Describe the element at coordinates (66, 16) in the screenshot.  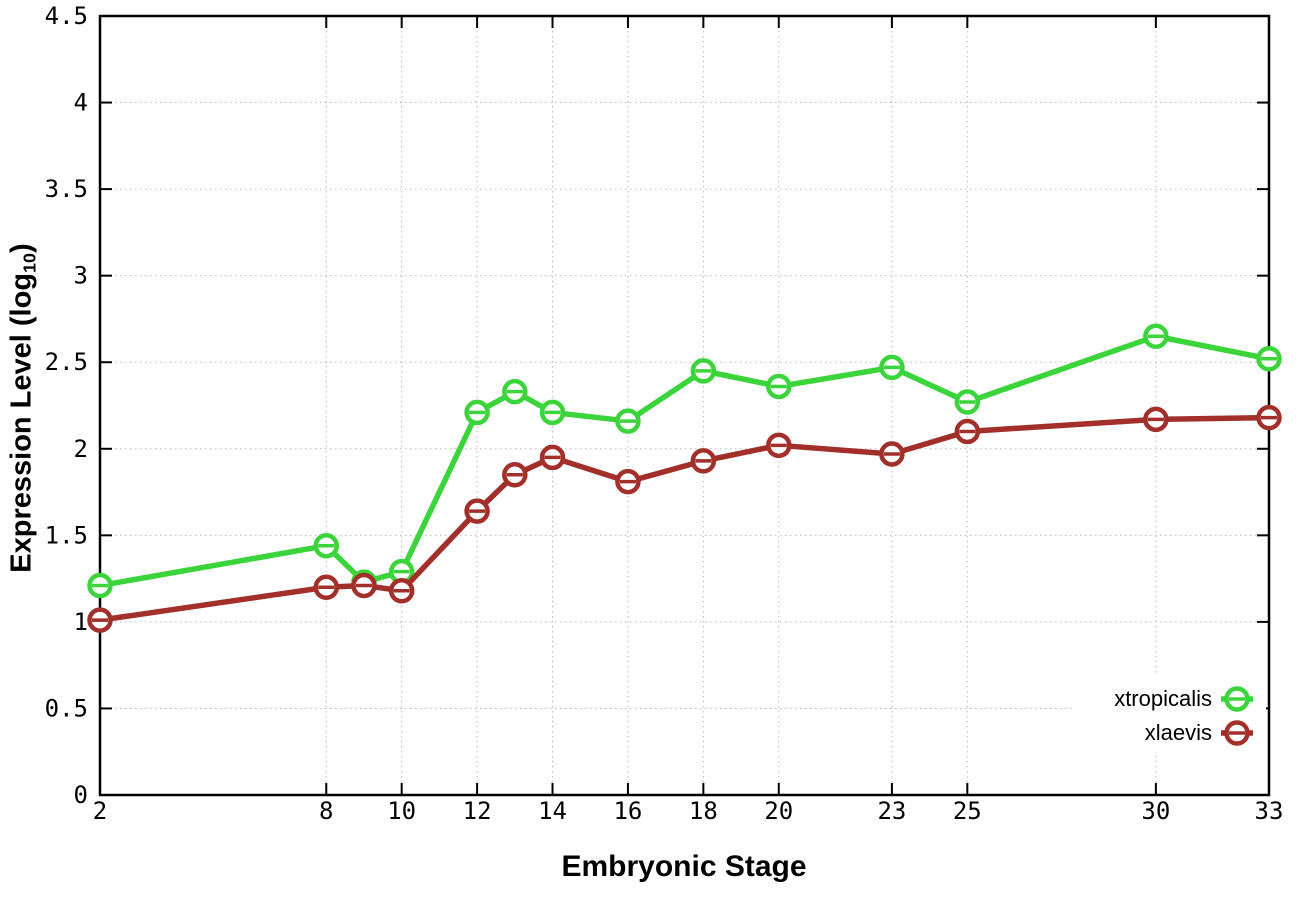
I see `y-tick-label-4.5: 4.5` at that location.